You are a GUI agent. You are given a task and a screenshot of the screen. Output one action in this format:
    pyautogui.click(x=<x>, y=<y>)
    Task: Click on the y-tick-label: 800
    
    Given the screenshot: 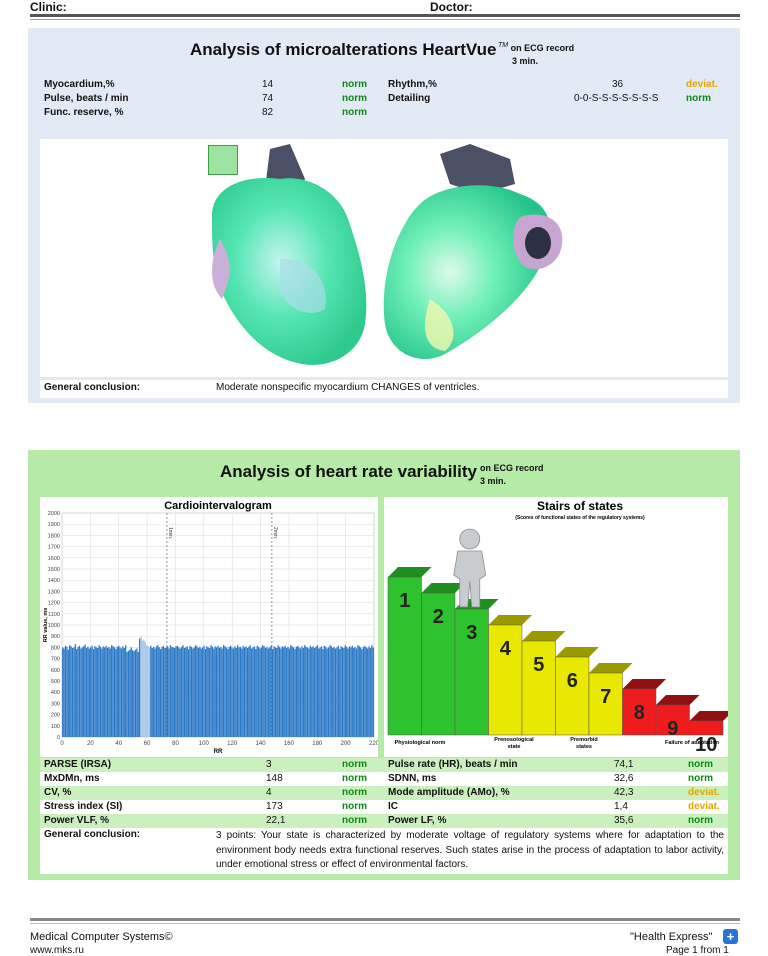 What is the action you would take?
    pyautogui.click(x=55, y=648)
    